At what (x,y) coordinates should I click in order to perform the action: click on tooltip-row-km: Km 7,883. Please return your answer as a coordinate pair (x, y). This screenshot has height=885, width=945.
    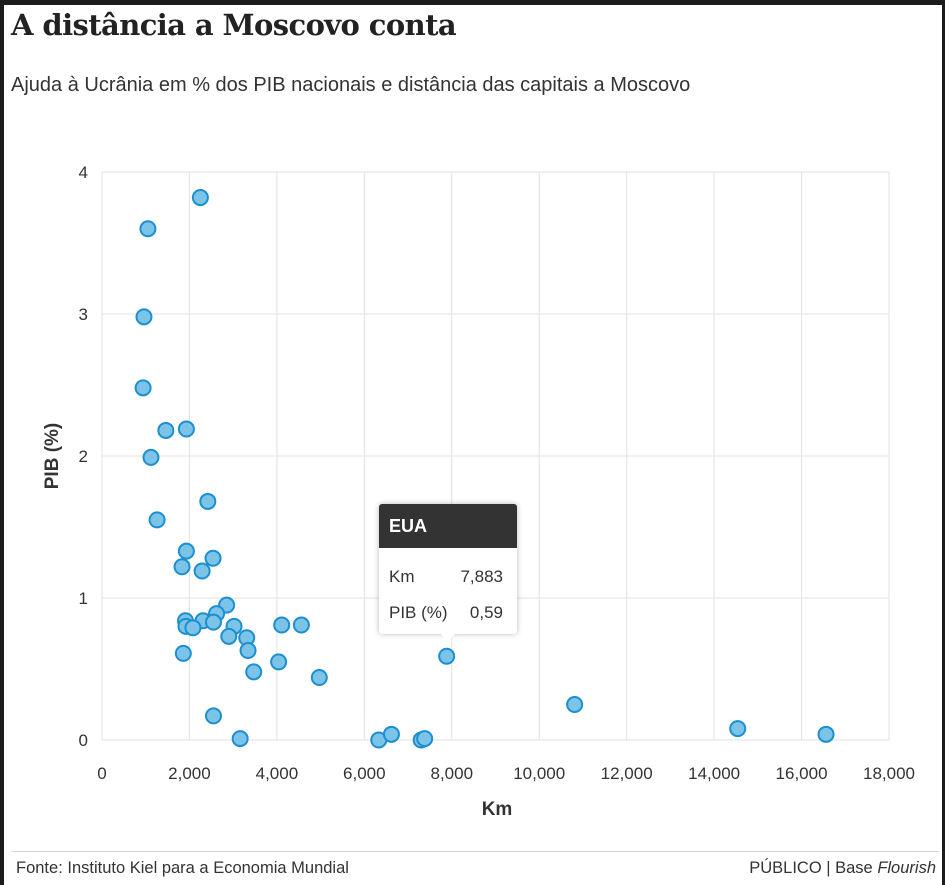
    Looking at the image, I should click on (446, 577).